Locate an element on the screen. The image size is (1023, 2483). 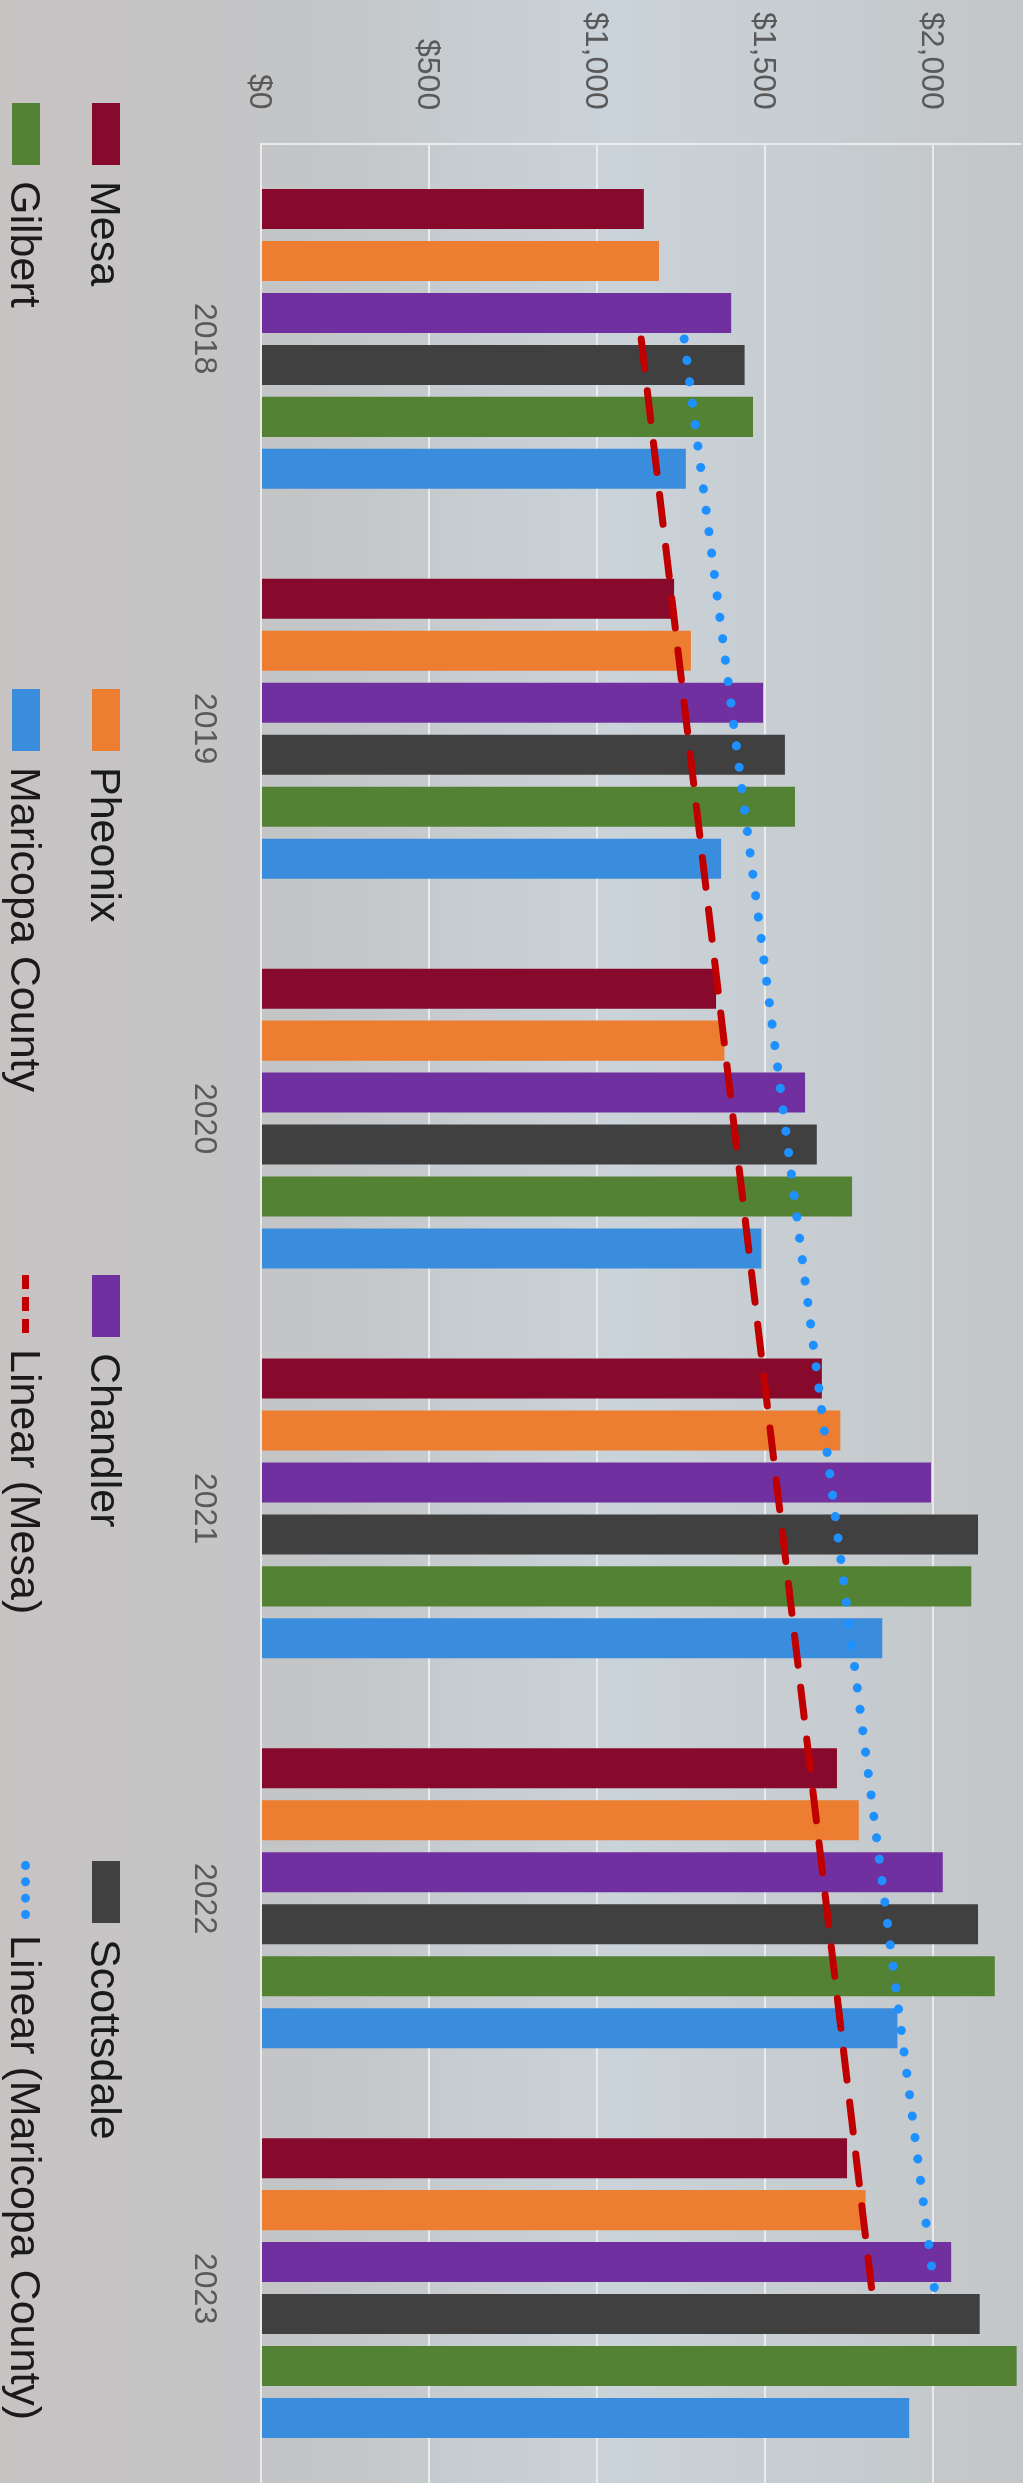
y-tick-label: 2023 is located at coordinates (206, 2288).